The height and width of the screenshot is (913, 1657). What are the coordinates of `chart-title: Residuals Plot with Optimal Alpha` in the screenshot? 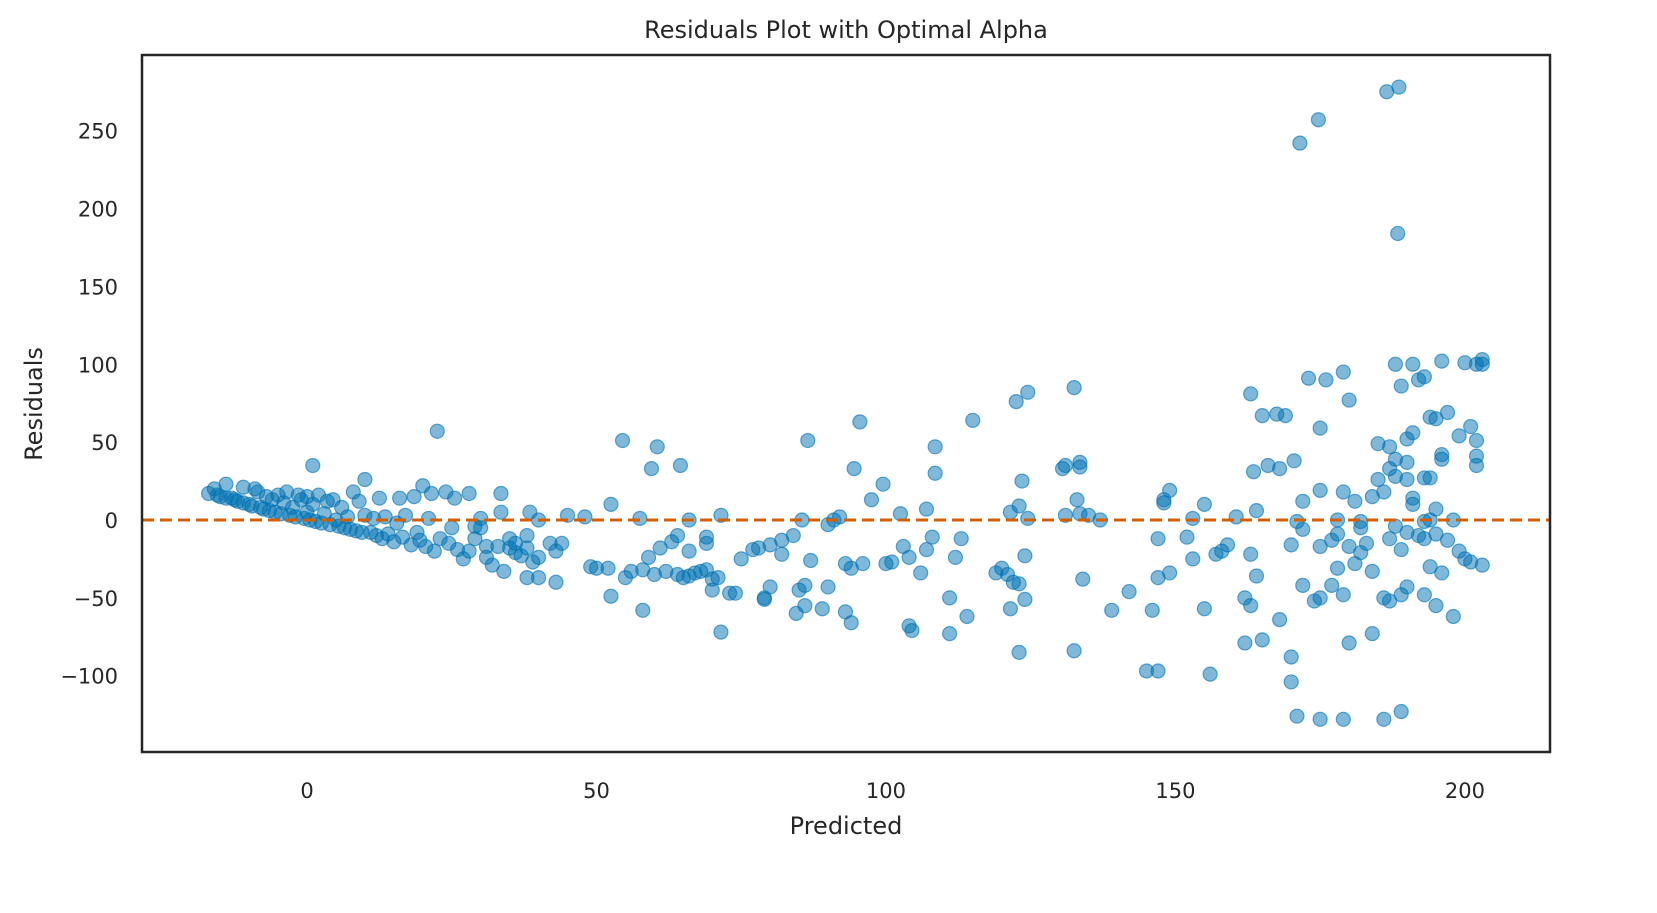 It's located at (846, 30).